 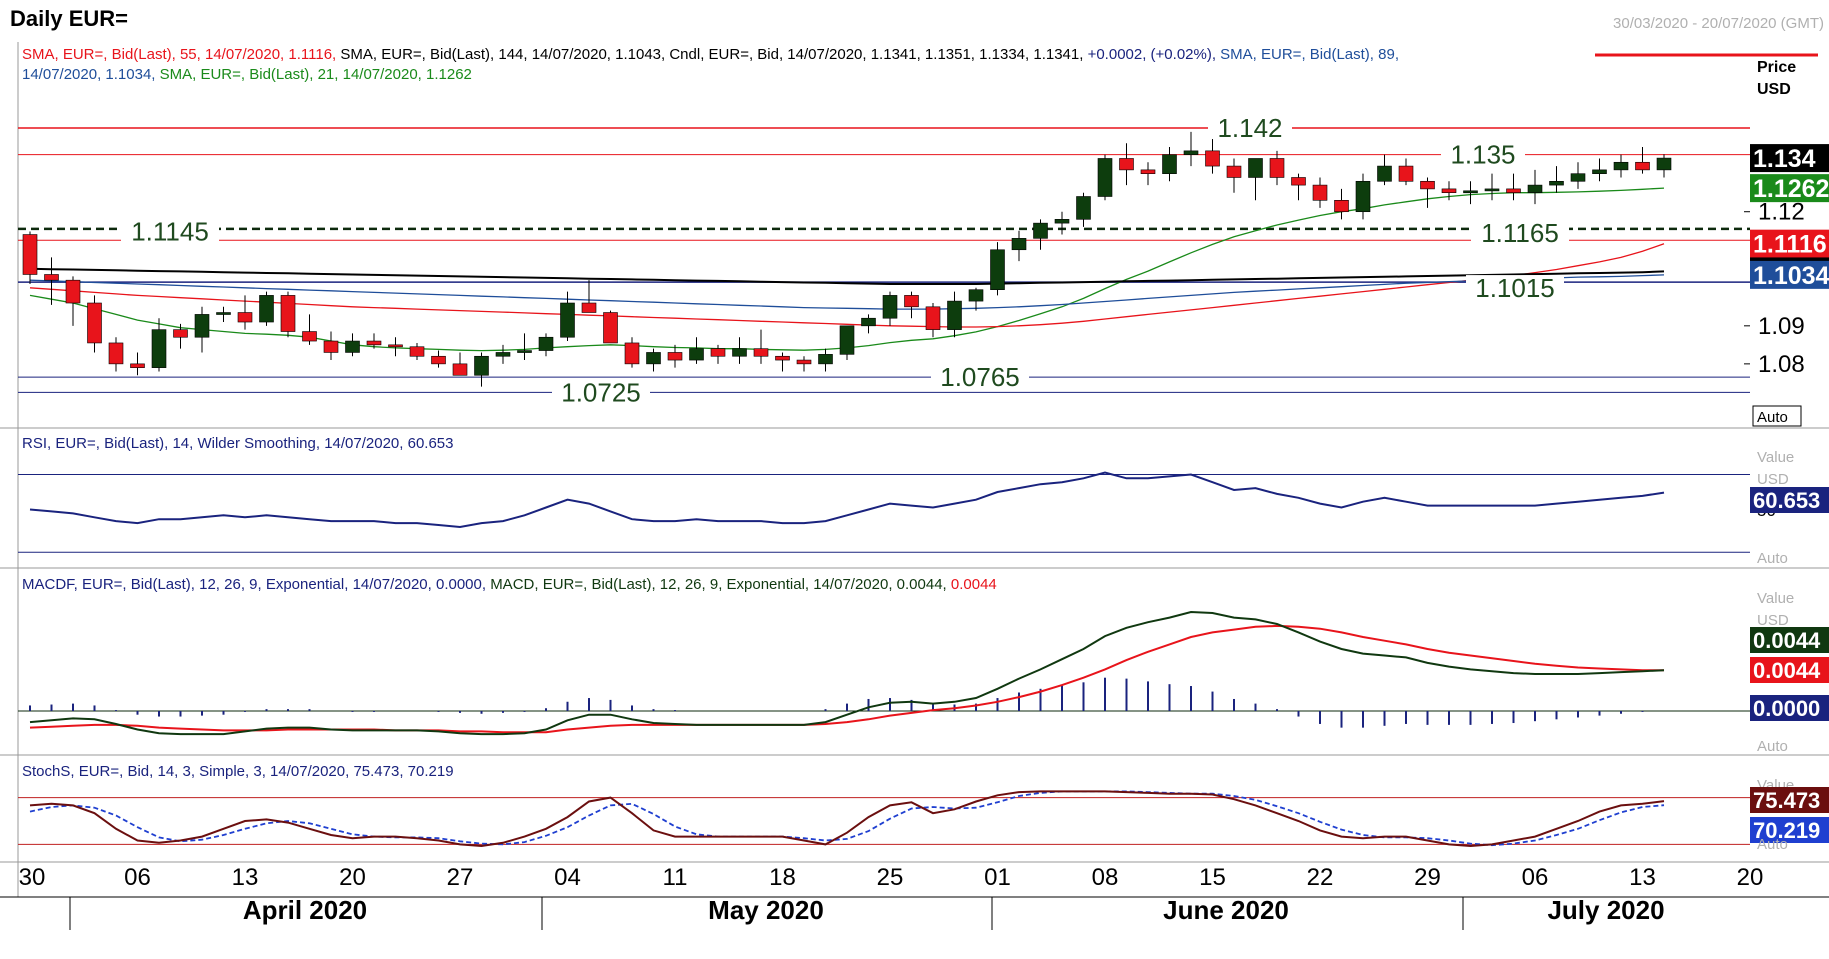 What do you see at coordinates (1773, 479) in the screenshot?
I see `rsi-unit-label: USD` at bounding box center [1773, 479].